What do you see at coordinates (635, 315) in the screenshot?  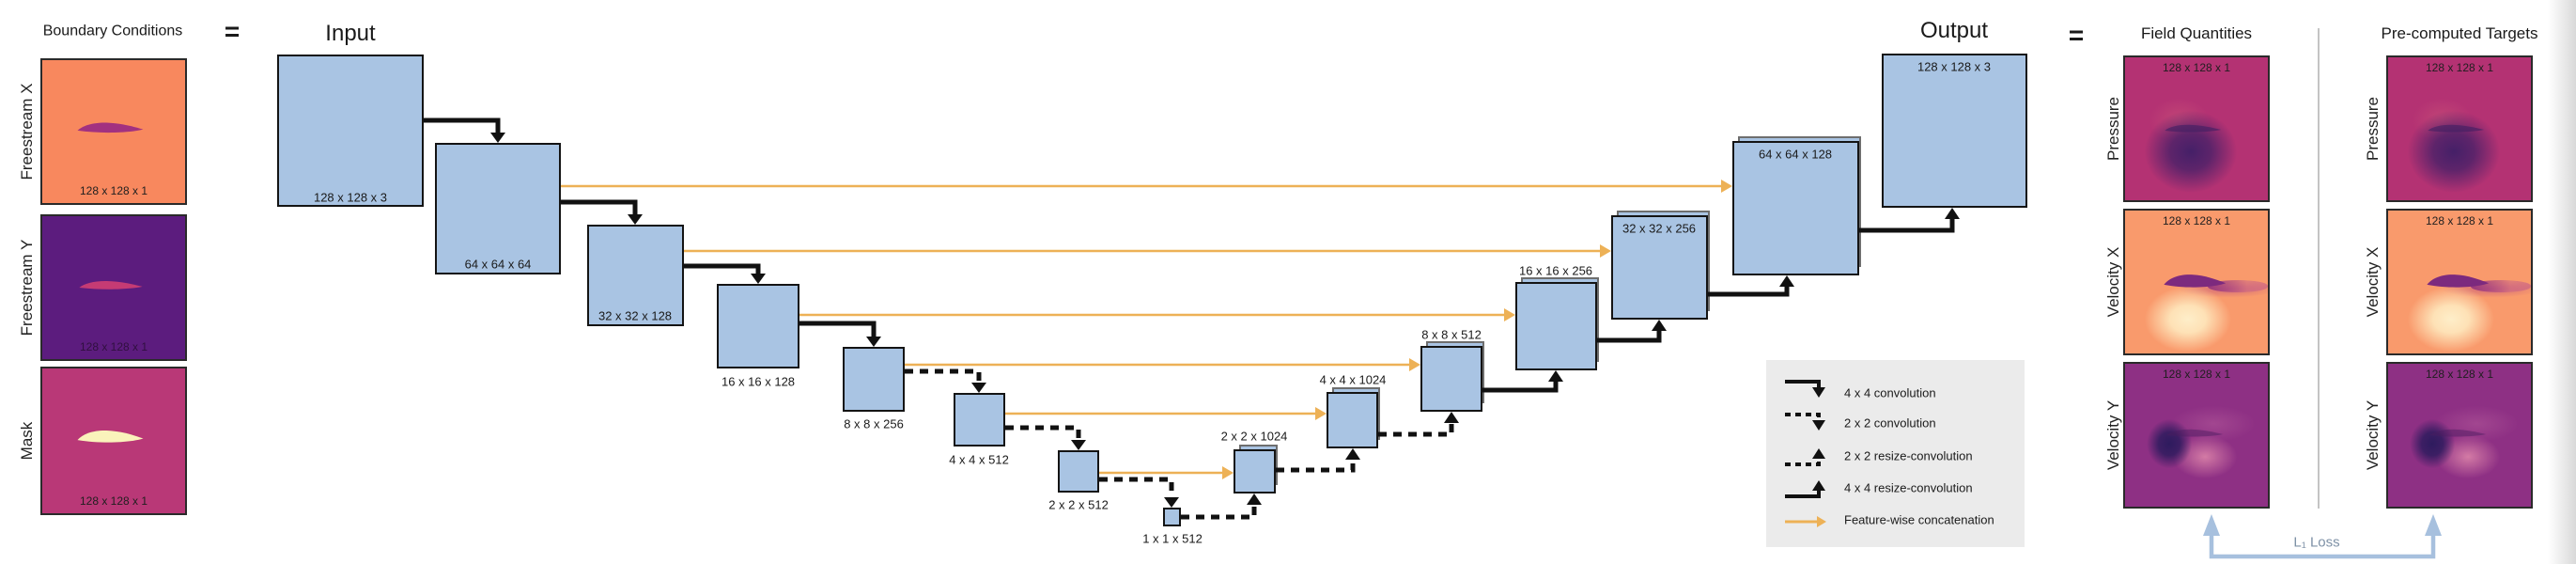 I see `layer-dims: 32 x 32 x 128` at bounding box center [635, 315].